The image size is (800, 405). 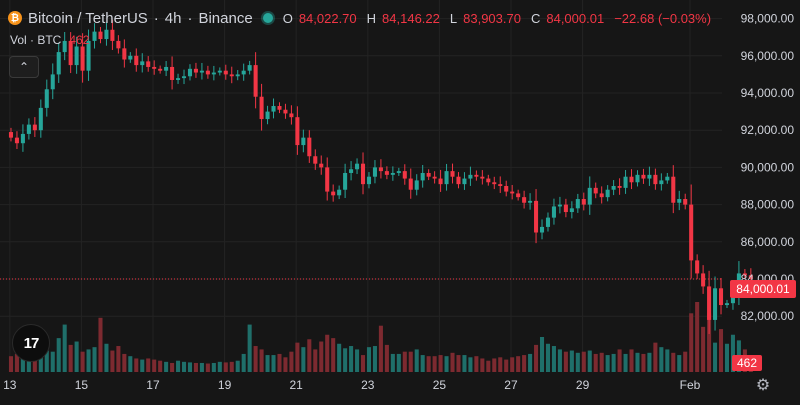 I want to click on volume-legend: Vol · BTC 462, so click(x=49, y=40).